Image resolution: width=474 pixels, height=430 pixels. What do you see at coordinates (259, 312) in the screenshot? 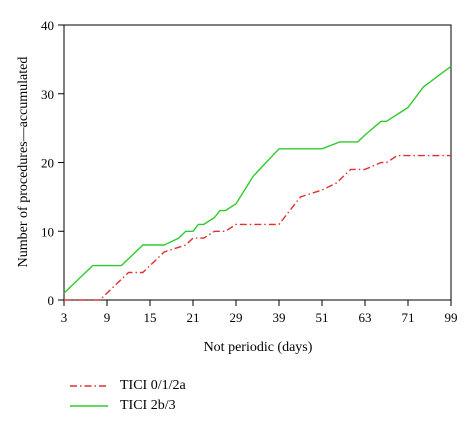
I see `x-axis: 3 9 15 21 29 39 51 63 71 99` at bounding box center [259, 312].